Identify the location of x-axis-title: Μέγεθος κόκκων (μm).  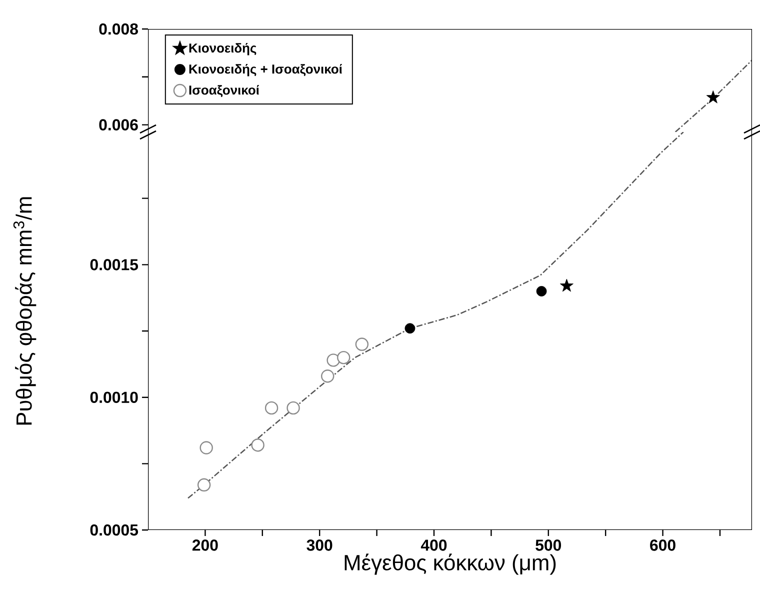
(450, 564).